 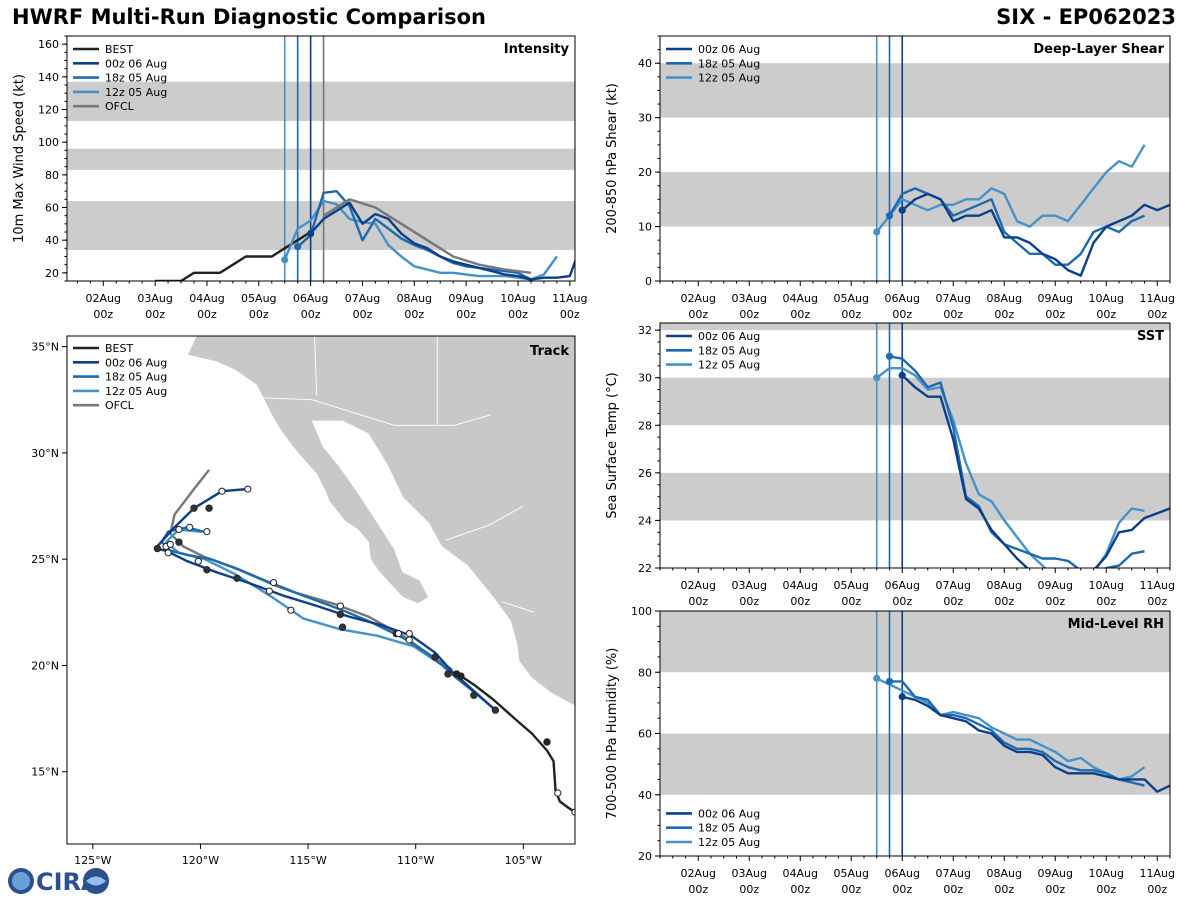 What do you see at coordinates (641, 611) in the screenshot?
I see `y-tick-label: 100` at bounding box center [641, 611].